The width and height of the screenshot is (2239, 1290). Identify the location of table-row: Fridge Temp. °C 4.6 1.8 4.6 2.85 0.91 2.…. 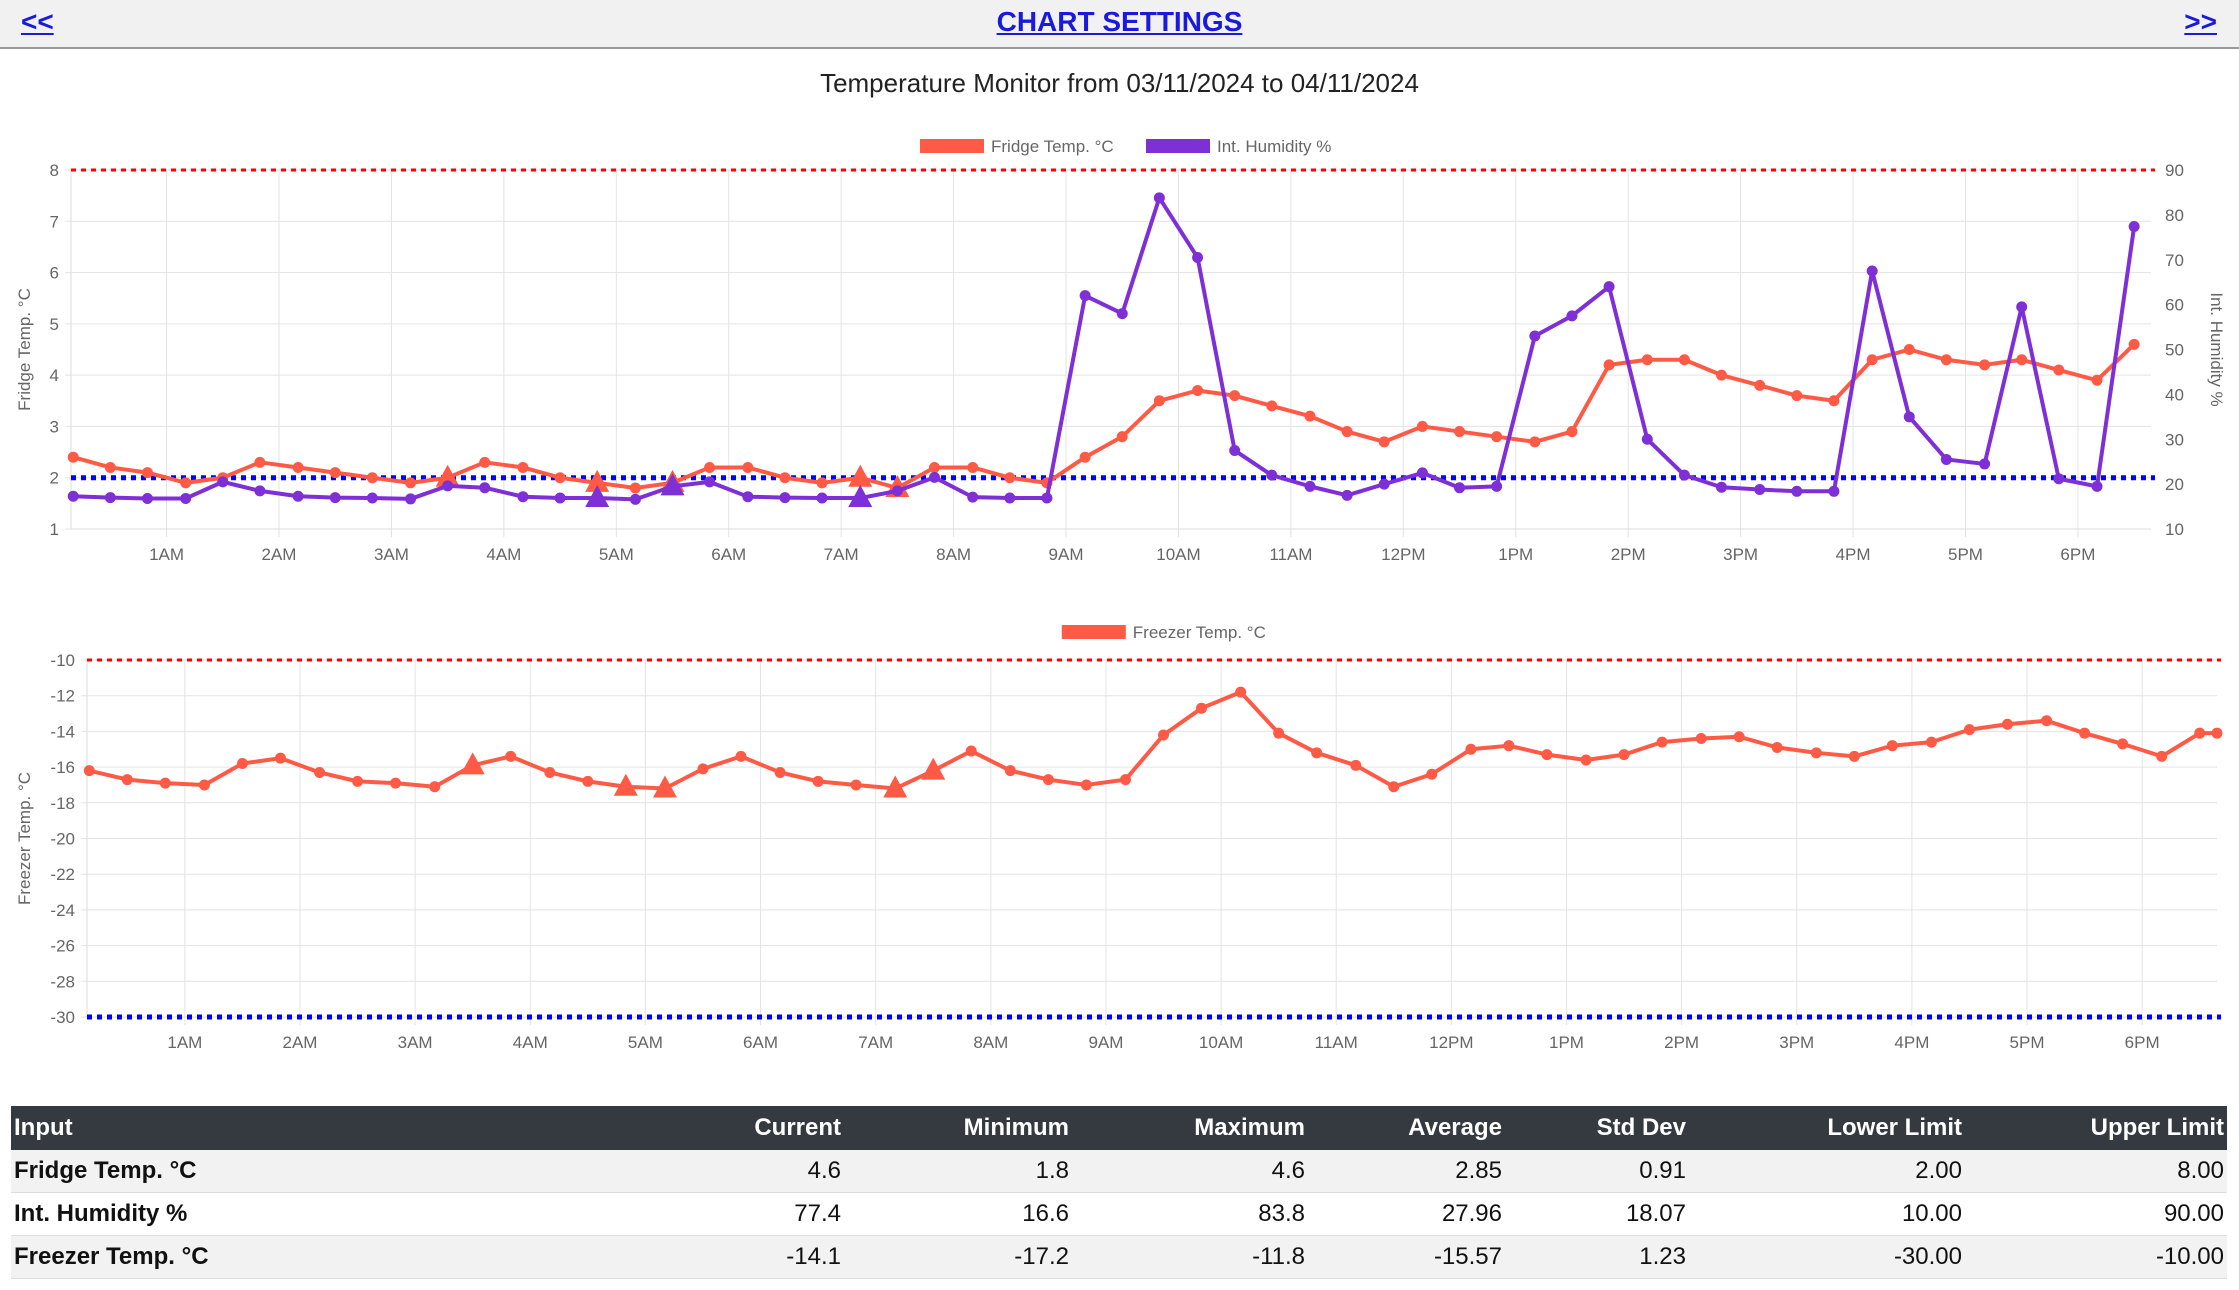
(1119, 1171).